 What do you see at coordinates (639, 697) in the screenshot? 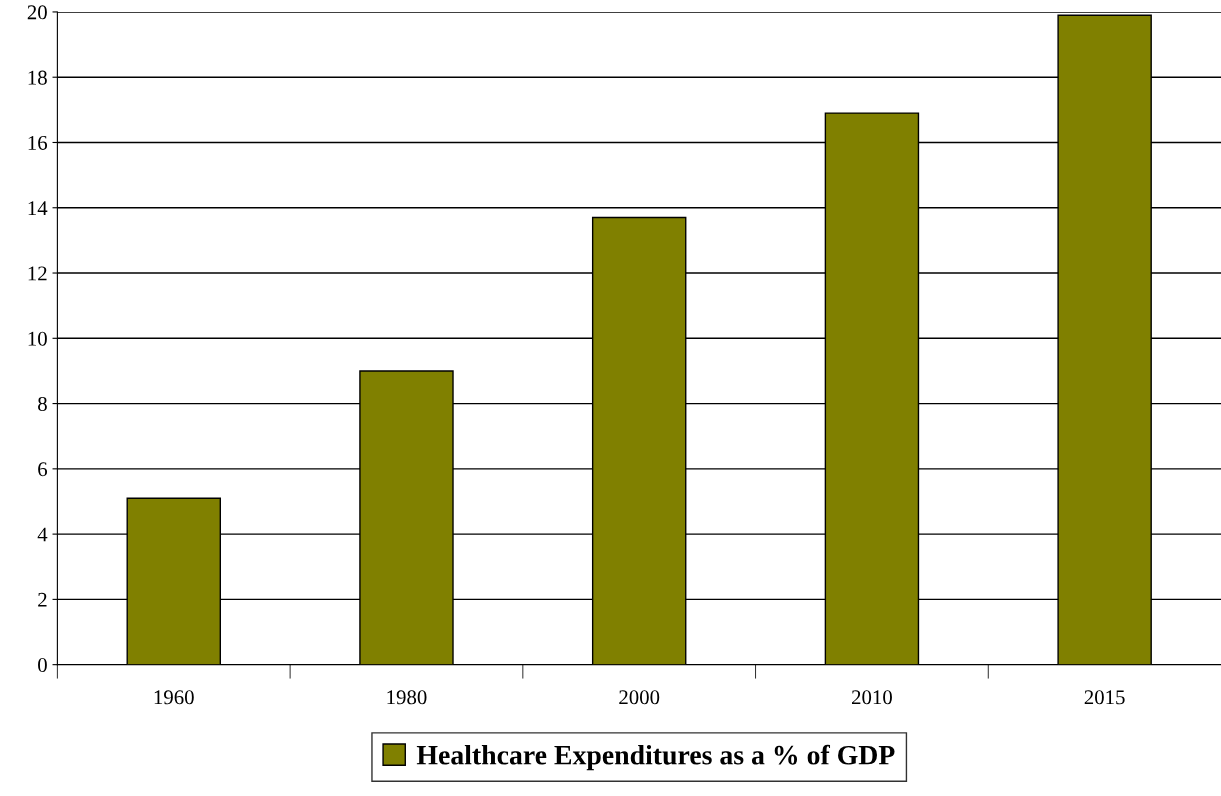
I see `x-tick-label: 2000` at bounding box center [639, 697].